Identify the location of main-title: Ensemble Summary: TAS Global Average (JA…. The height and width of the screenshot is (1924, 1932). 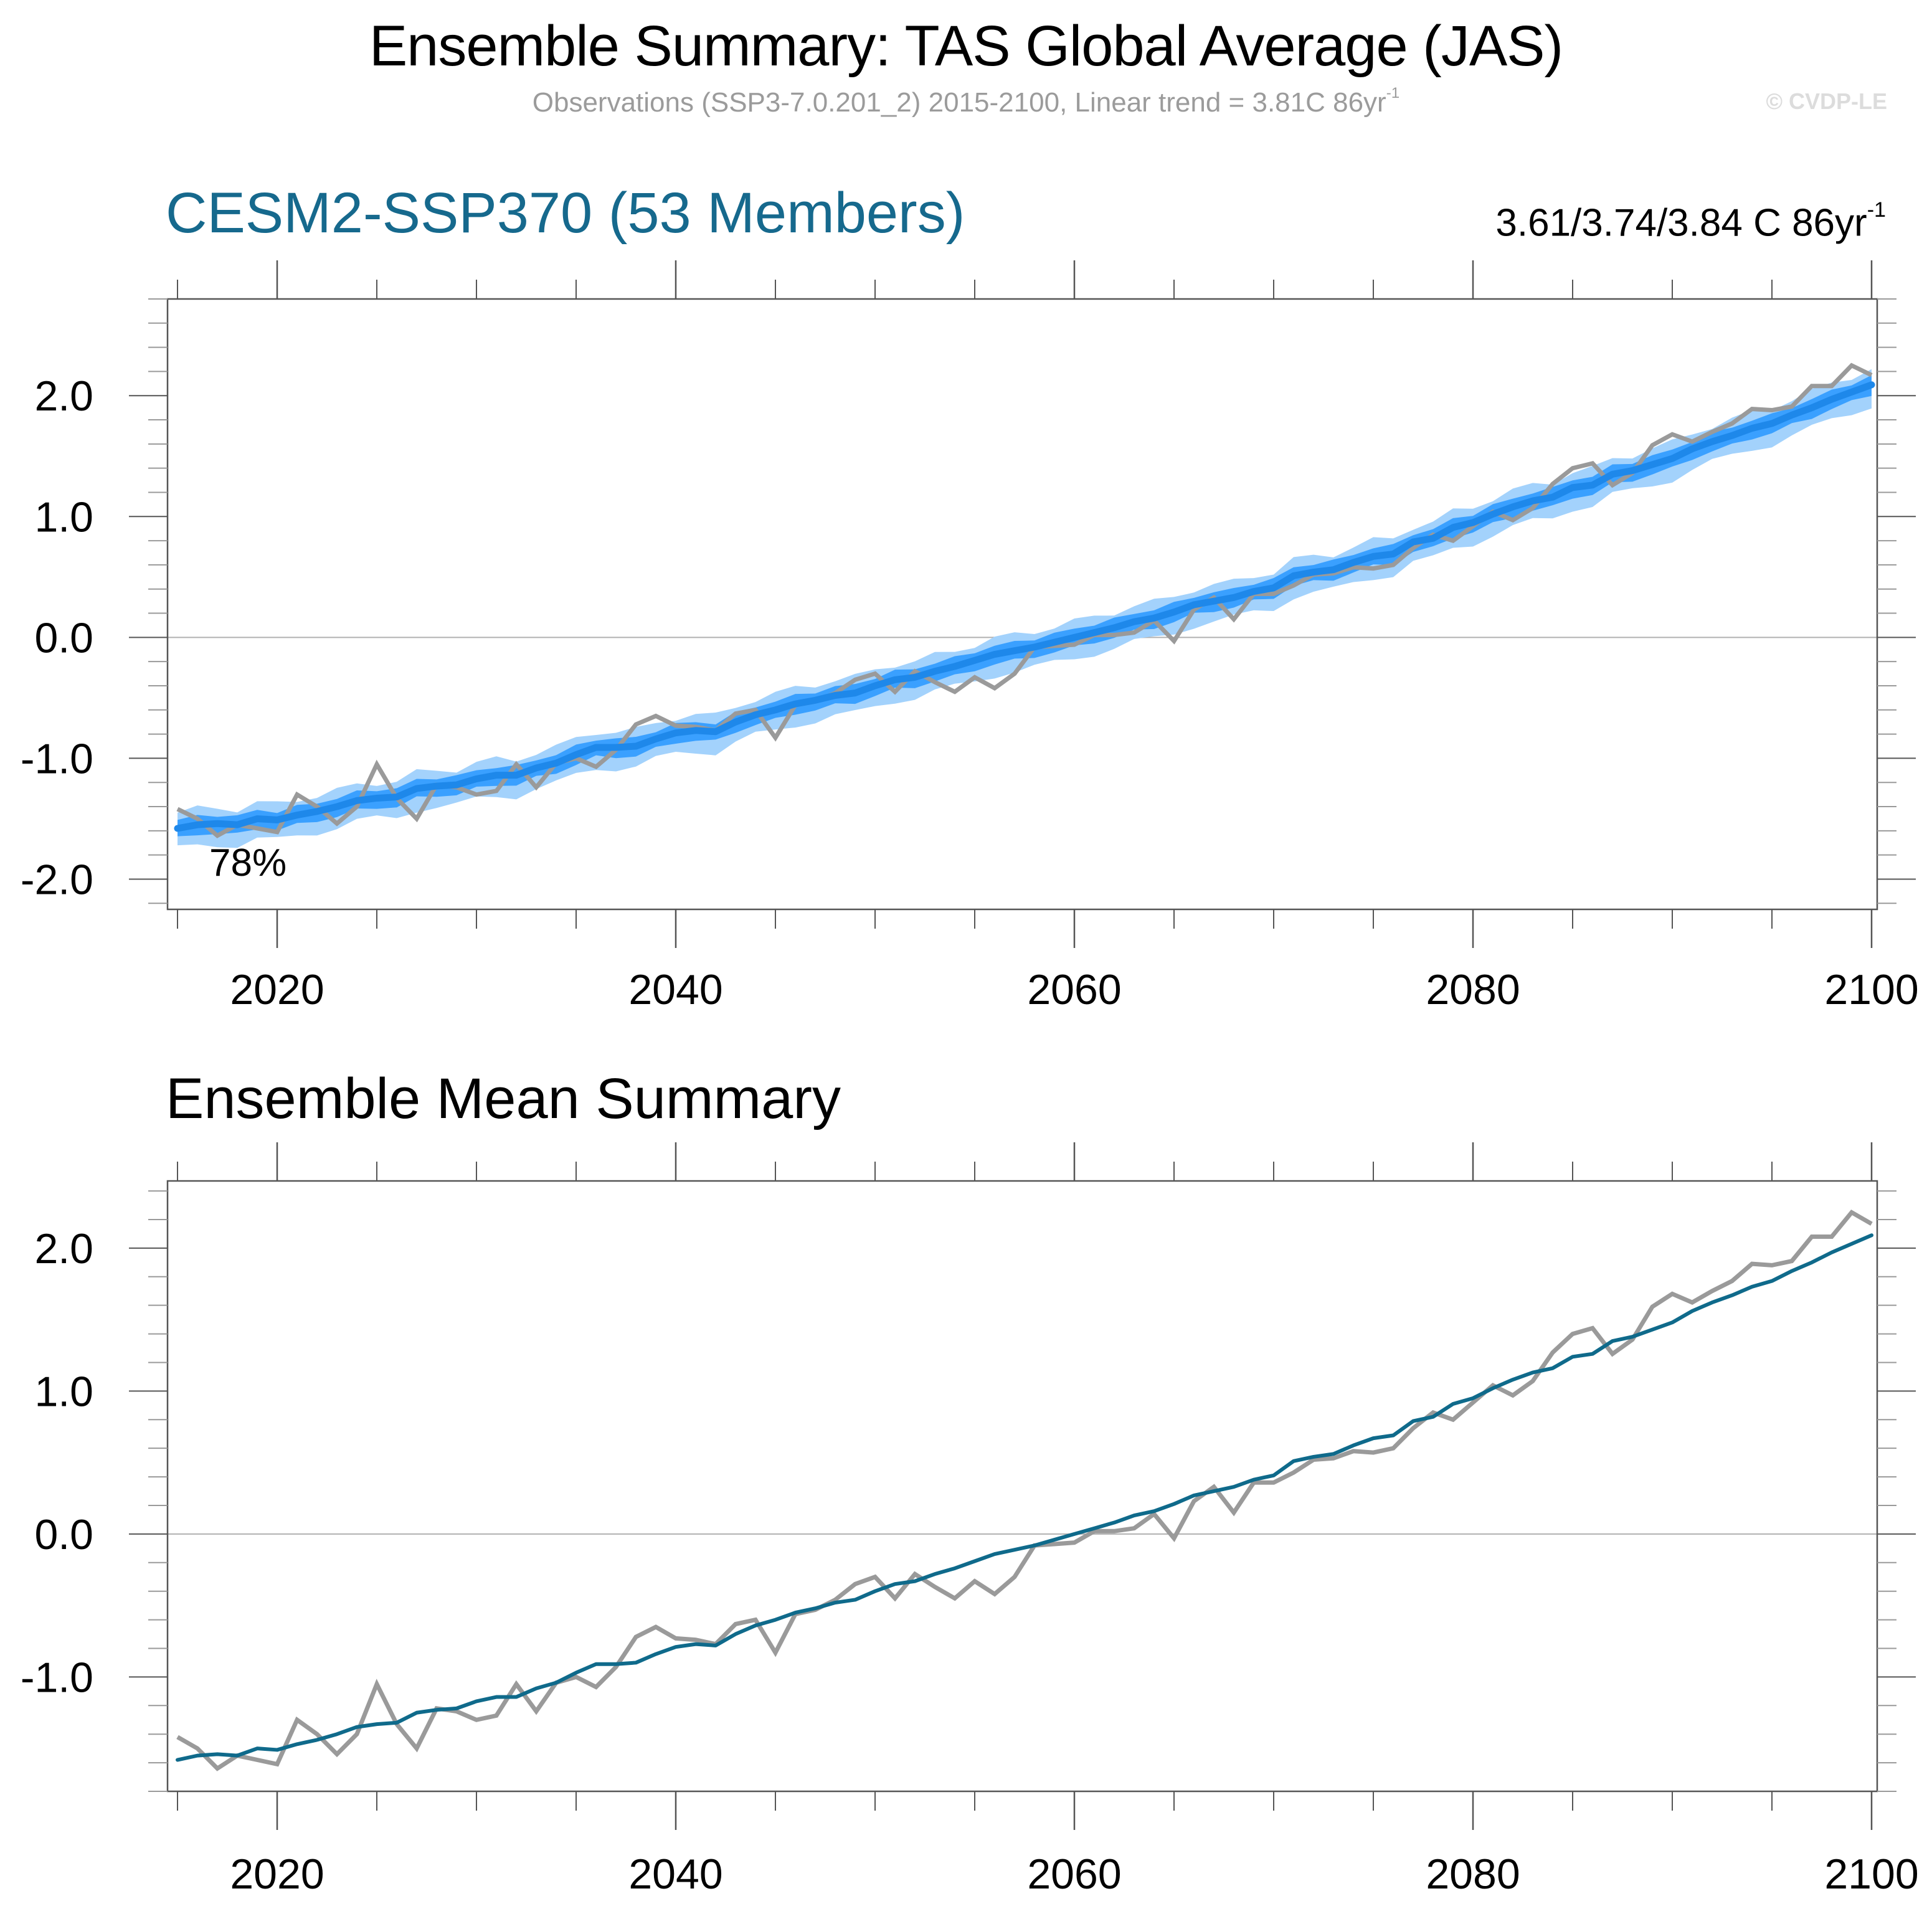
(966, 46).